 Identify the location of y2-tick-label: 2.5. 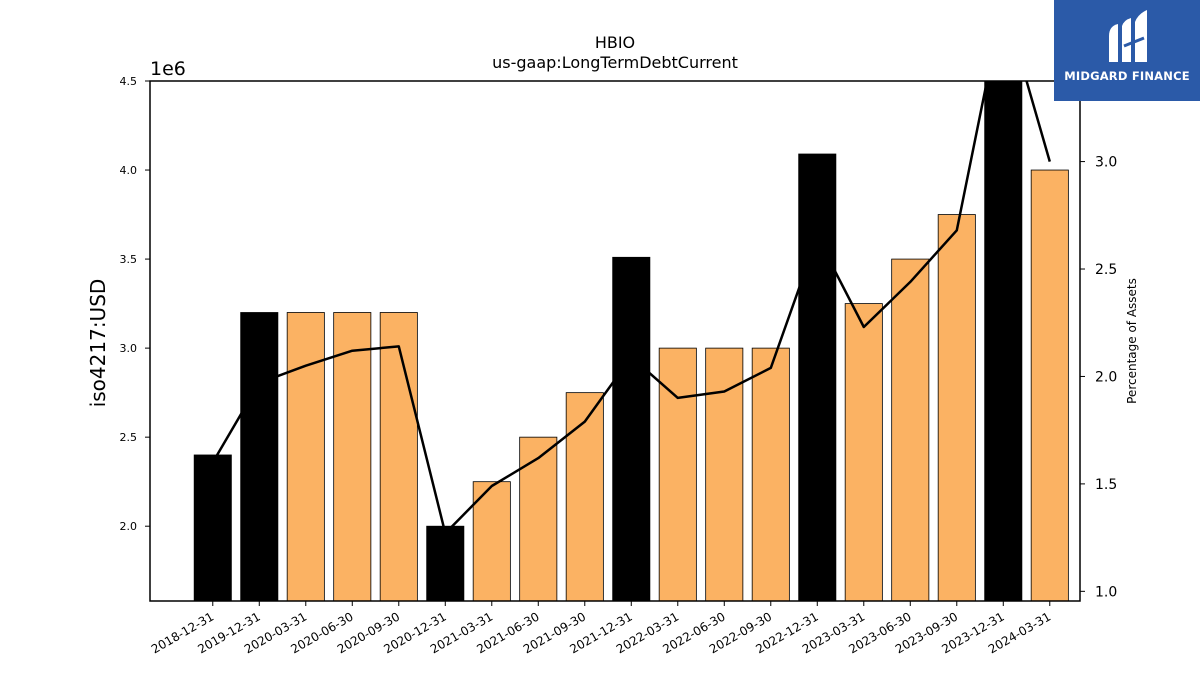
(1106, 270).